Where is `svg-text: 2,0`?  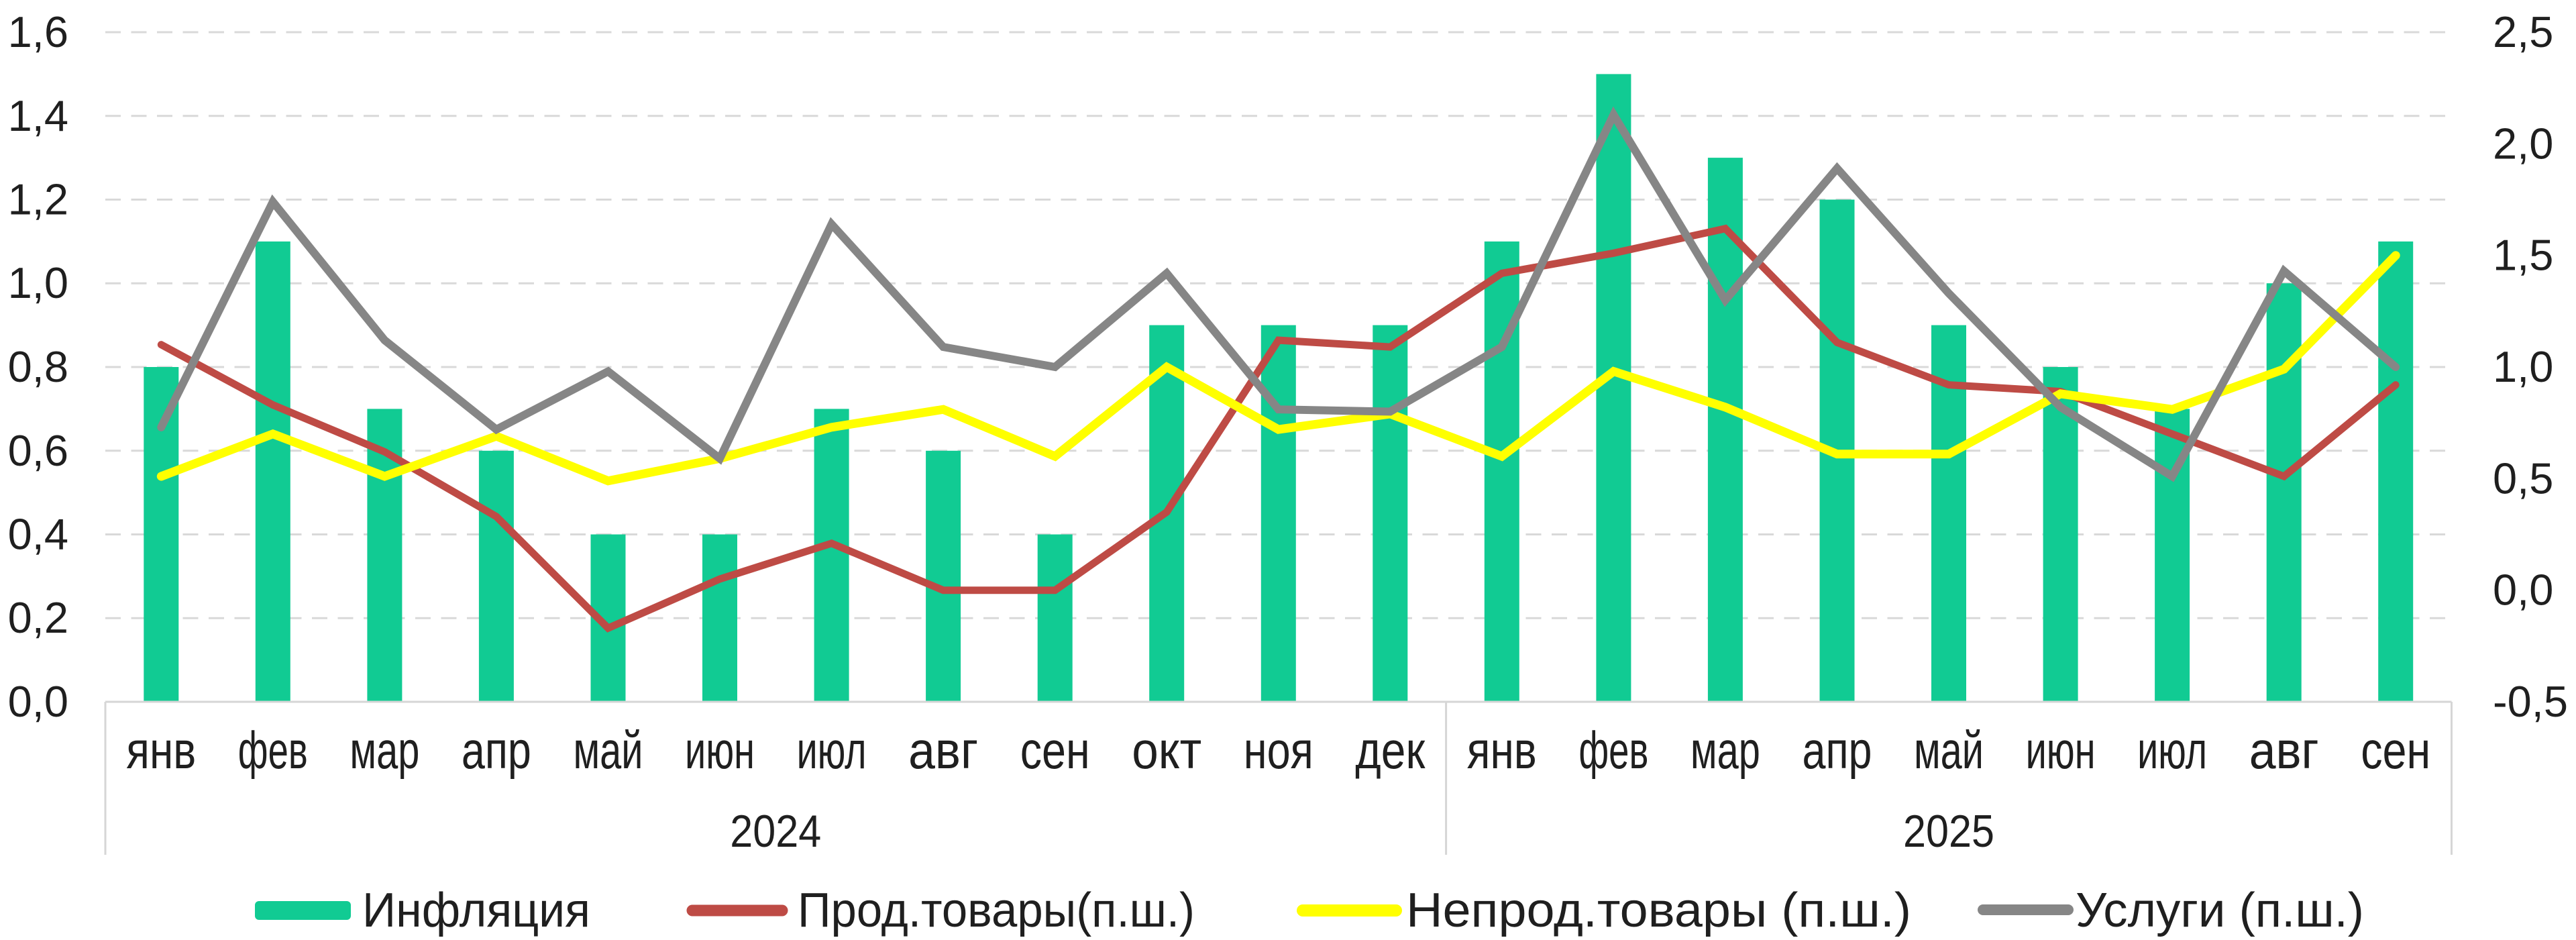 svg-text: 2,0 is located at coordinates (2523, 143).